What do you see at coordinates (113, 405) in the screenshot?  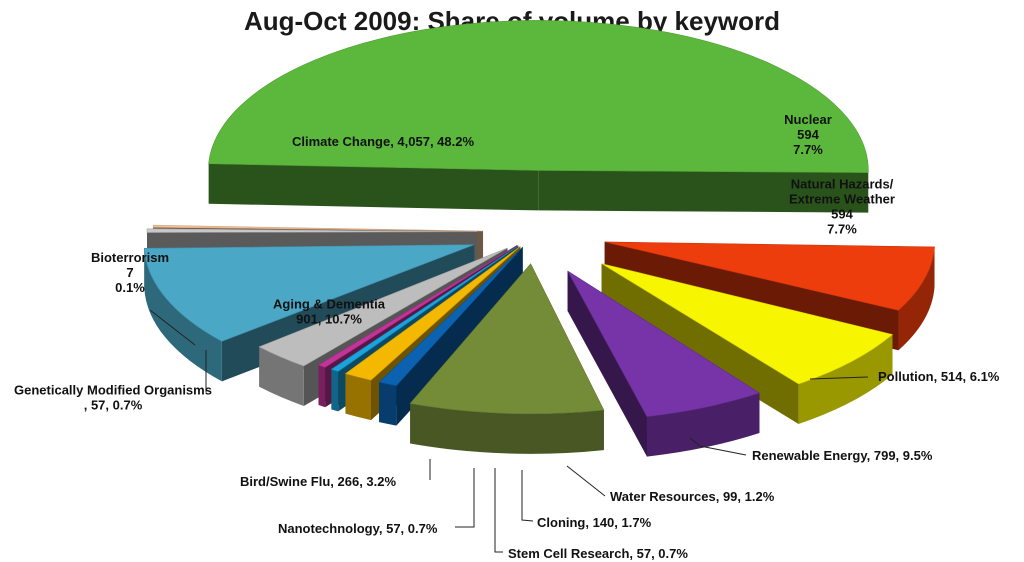 I see `data-label-text: , 57, 0.7%` at bounding box center [113, 405].